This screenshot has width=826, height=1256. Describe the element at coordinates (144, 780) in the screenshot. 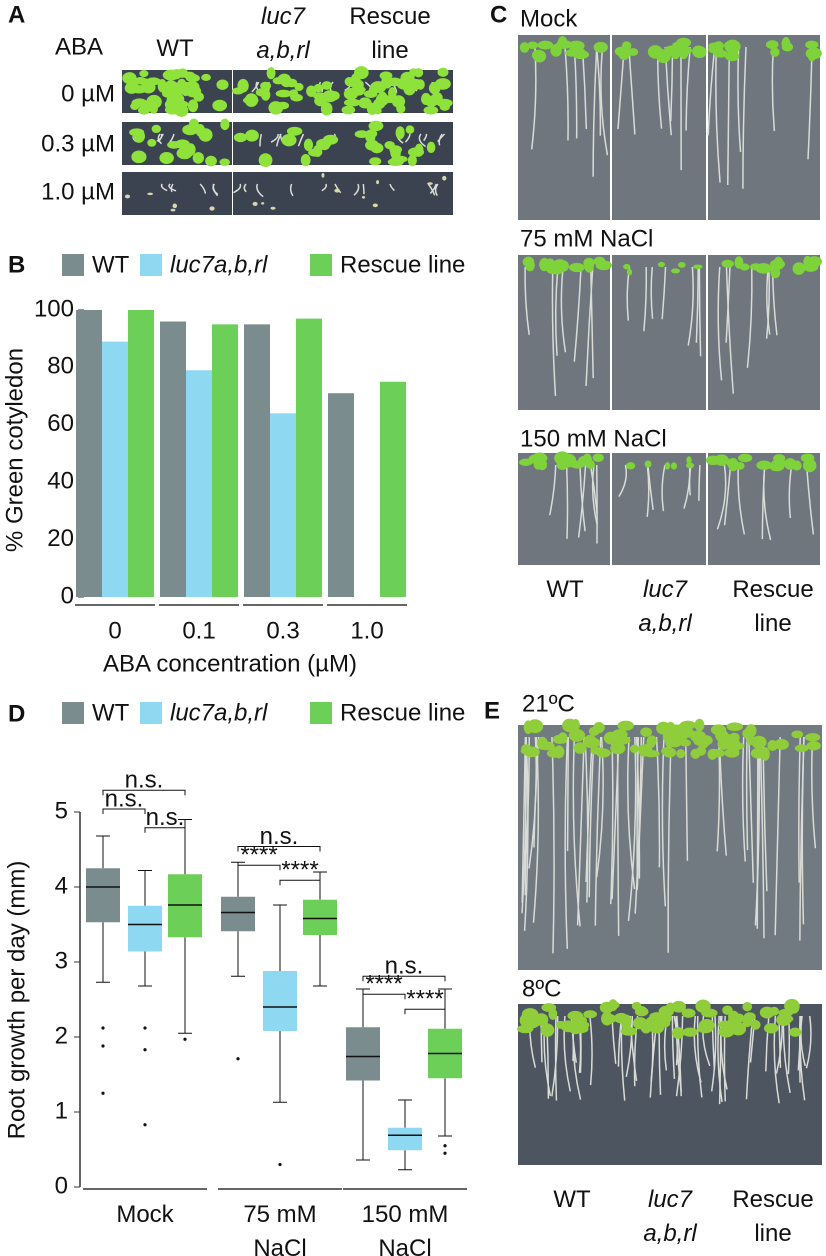

I see `significance: n.s.` at that location.